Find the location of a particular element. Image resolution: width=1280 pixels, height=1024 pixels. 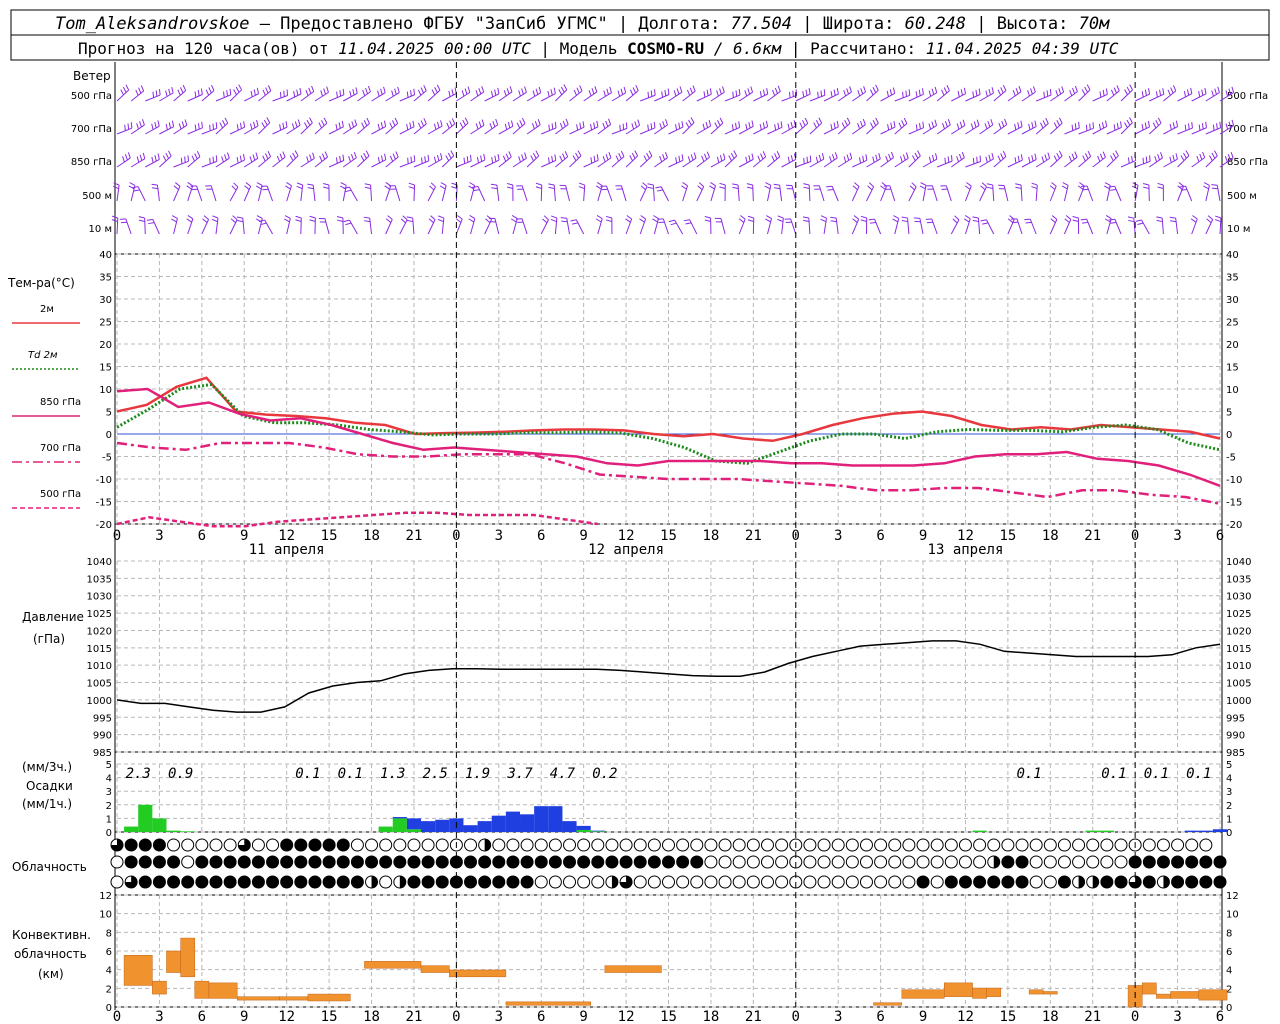

model-name: COSMO-RU is located at coordinates (665, 48).